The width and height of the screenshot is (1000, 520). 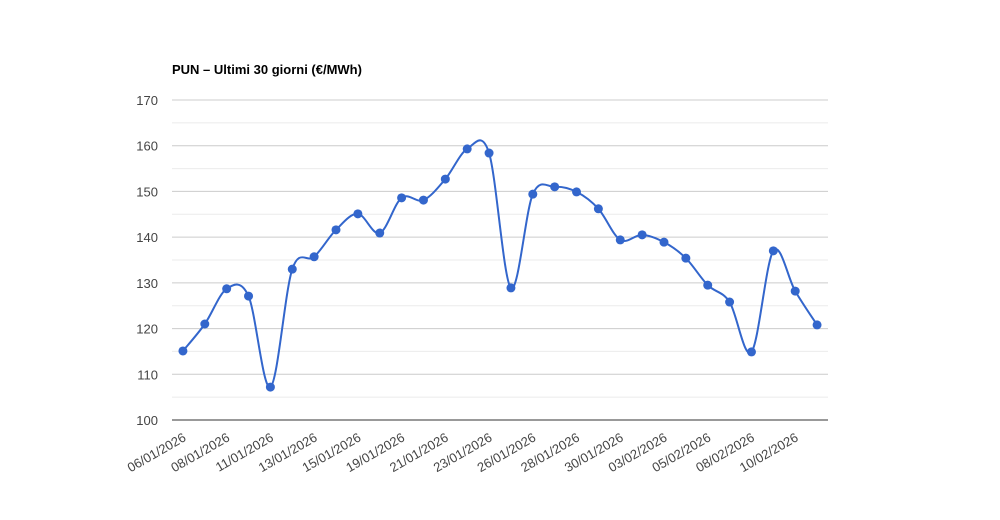 What do you see at coordinates (147, 374) in the screenshot?
I see `y-tick-label: 110` at bounding box center [147, 374].